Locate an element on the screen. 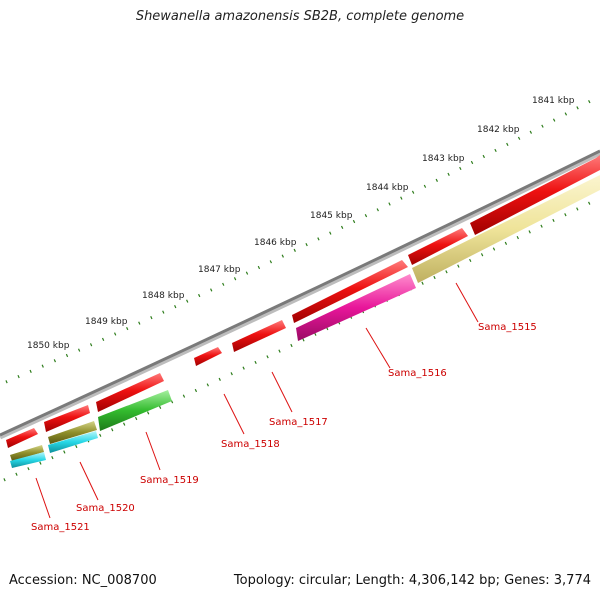 This screenshot has height=600, width=600. scale-label: 1846 kbp is located at coordinates (275, 243).